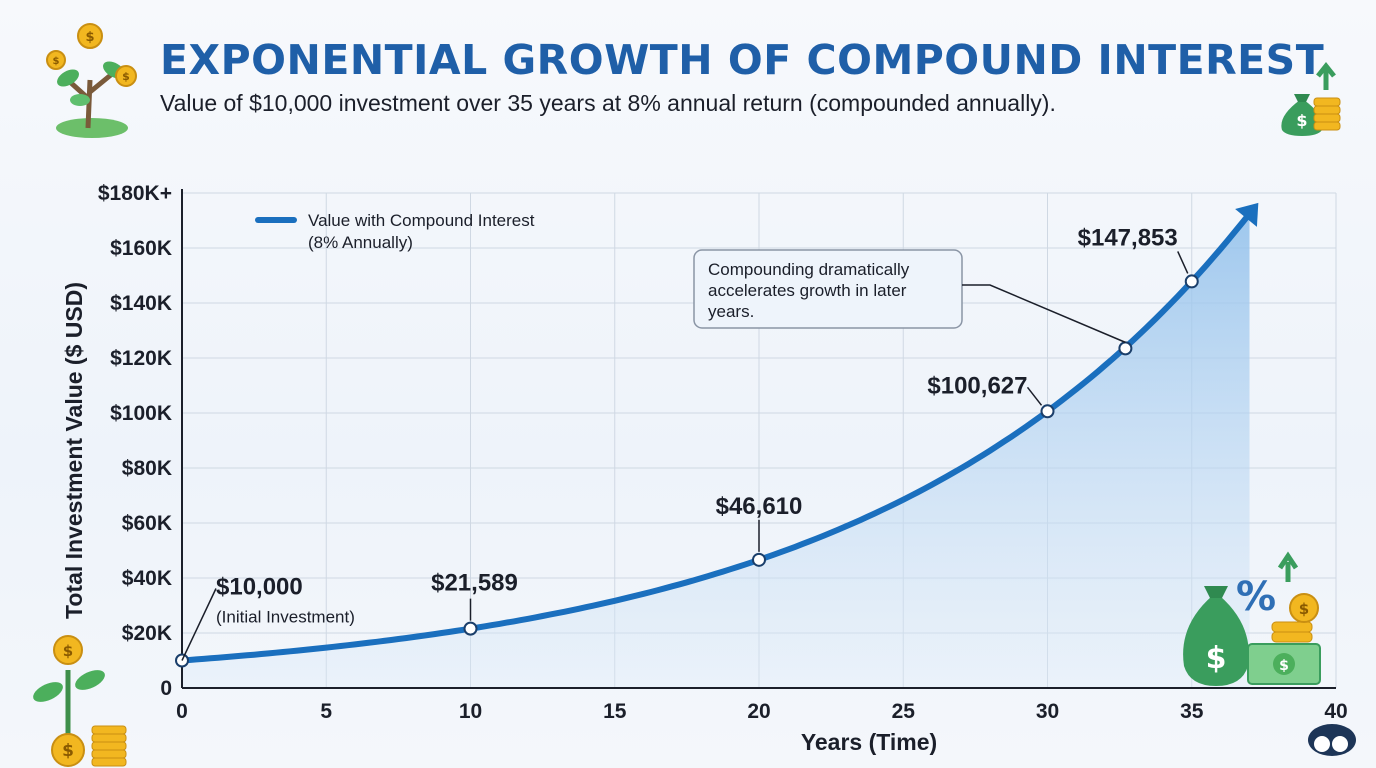 Image resolution: width=1376 pixels, height=768 pixels. What do you see at coordinates (285, 617) in the screenshot?
I see `data-sublabel: (Initial Investment)` at bounding box center [285, 617].